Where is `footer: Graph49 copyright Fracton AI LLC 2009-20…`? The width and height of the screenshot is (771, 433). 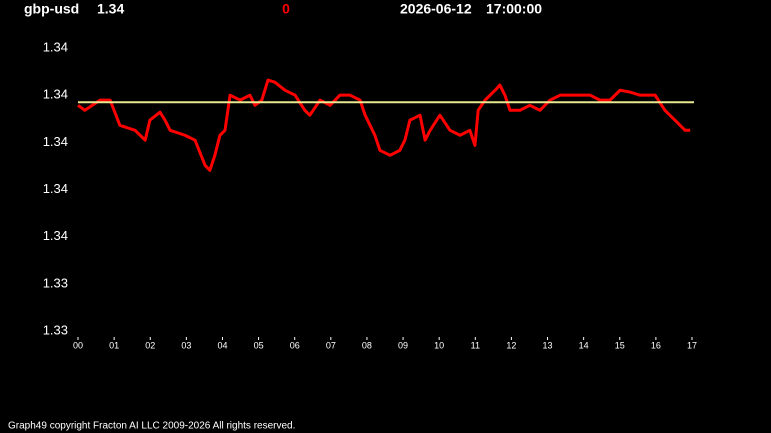 footer: Graph49 copyright Fracton AI LLC 2009-20… is located at coordinates (151, 426).